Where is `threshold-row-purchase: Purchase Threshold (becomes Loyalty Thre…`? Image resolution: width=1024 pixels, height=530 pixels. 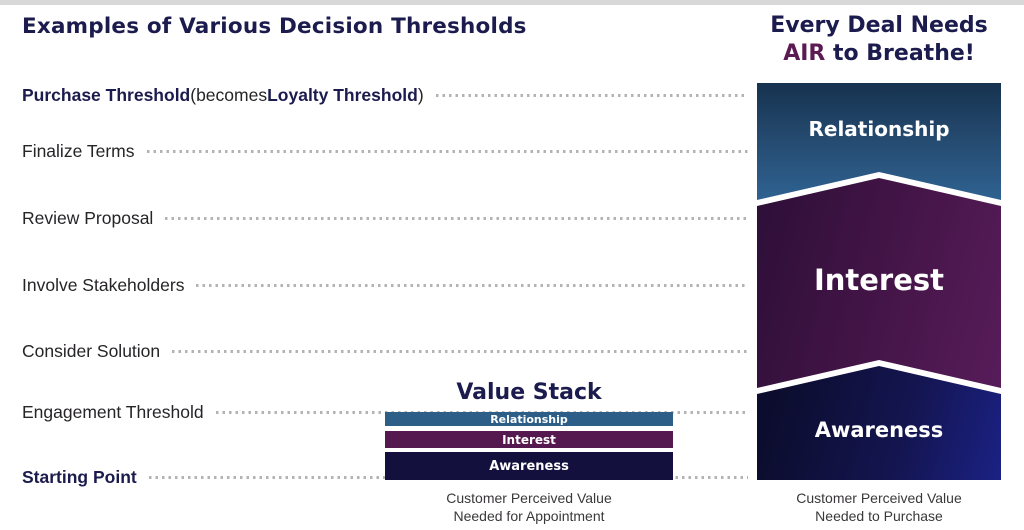 threshold-row-purchase: Purchase Threshold (becomes Loyalty Thre… is located at coordinates (385, 95).